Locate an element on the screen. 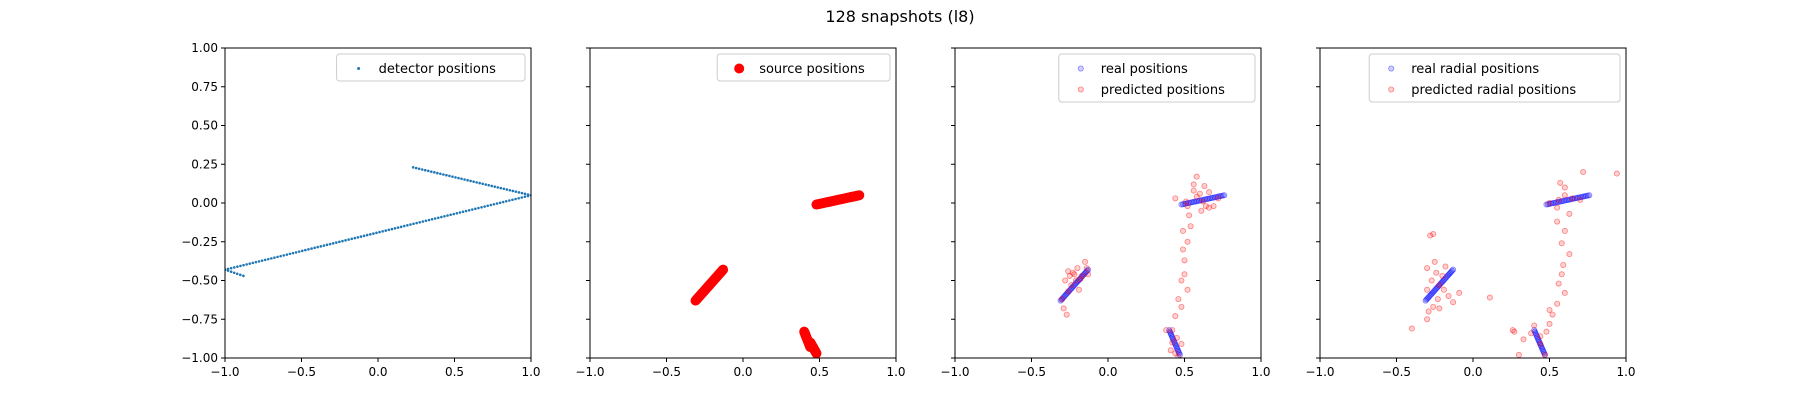  y-tick-label: −1.00 is located at coordinates (199, 358).